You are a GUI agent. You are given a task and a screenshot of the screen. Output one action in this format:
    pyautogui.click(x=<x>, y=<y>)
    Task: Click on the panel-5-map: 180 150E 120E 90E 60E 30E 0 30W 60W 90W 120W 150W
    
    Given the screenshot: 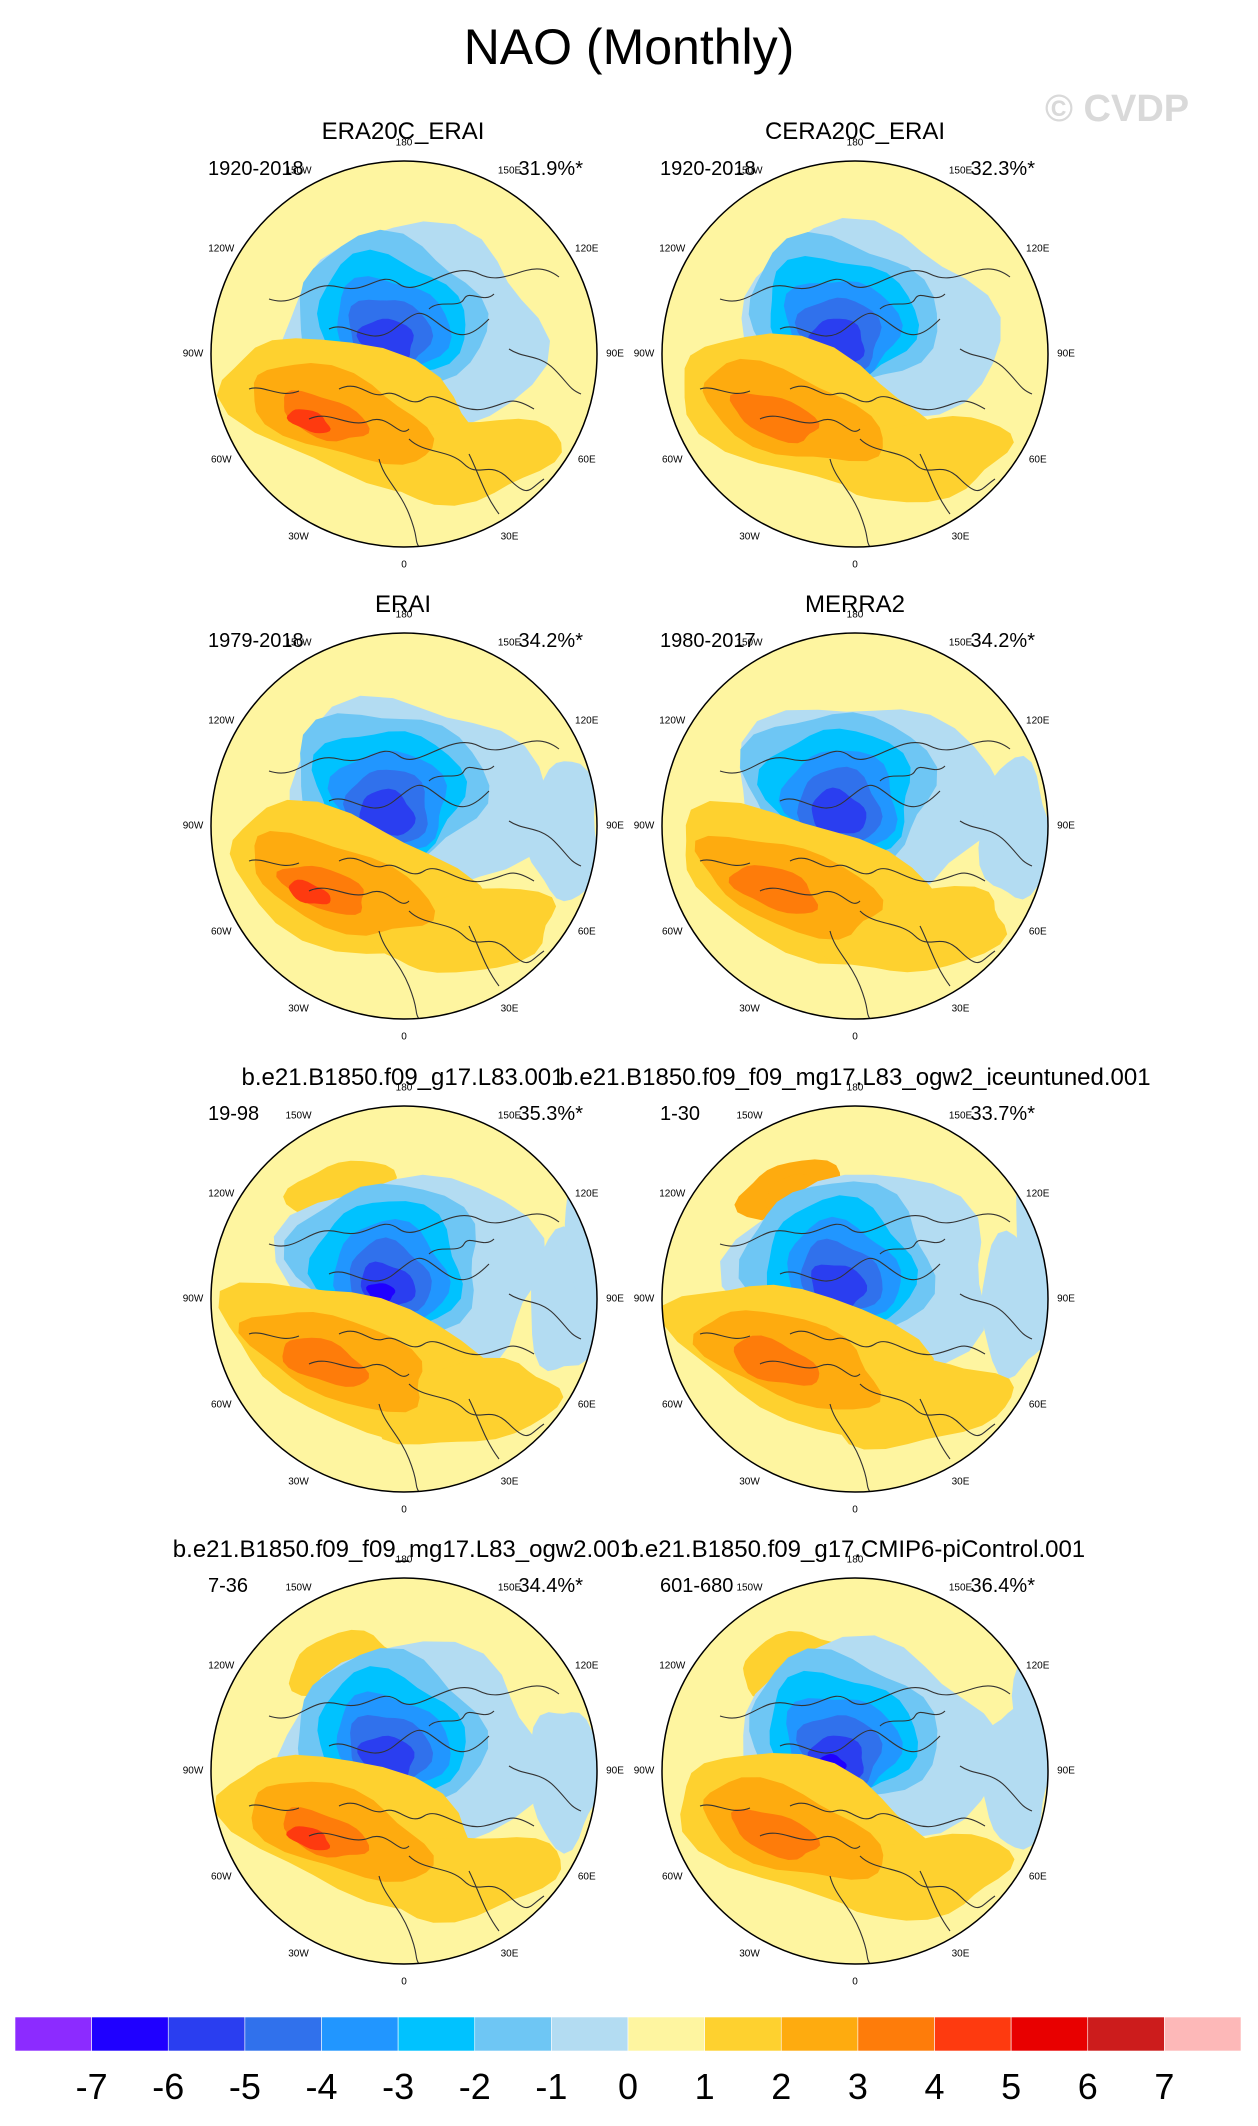 What is the action you would take?
    pyautogui.click(x=403, y=1299)
    